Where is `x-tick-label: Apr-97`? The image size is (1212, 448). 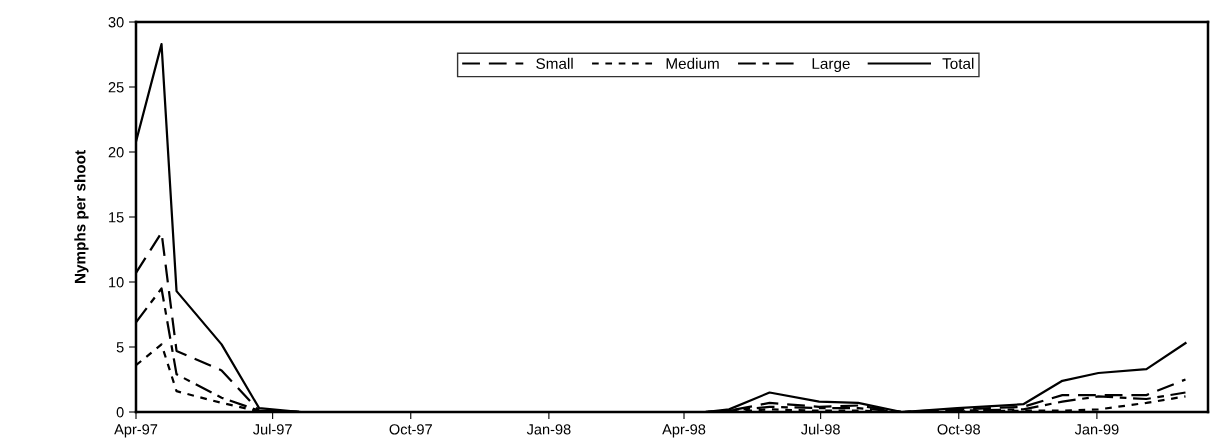 x-tick-label: Apr-97 is located at coordinates (136, 431).